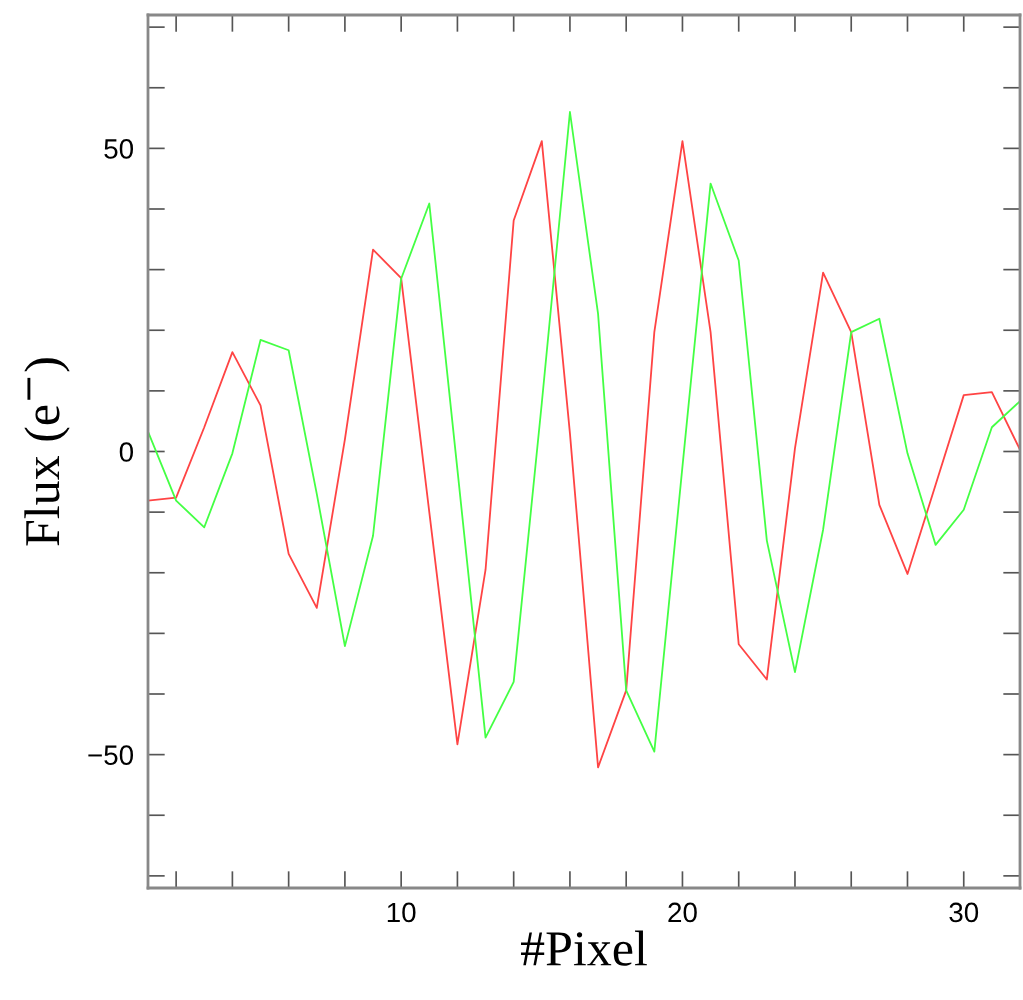 The image size is (1023, 1000). I want to click on y-tick-label: −50, so click(111, 755).